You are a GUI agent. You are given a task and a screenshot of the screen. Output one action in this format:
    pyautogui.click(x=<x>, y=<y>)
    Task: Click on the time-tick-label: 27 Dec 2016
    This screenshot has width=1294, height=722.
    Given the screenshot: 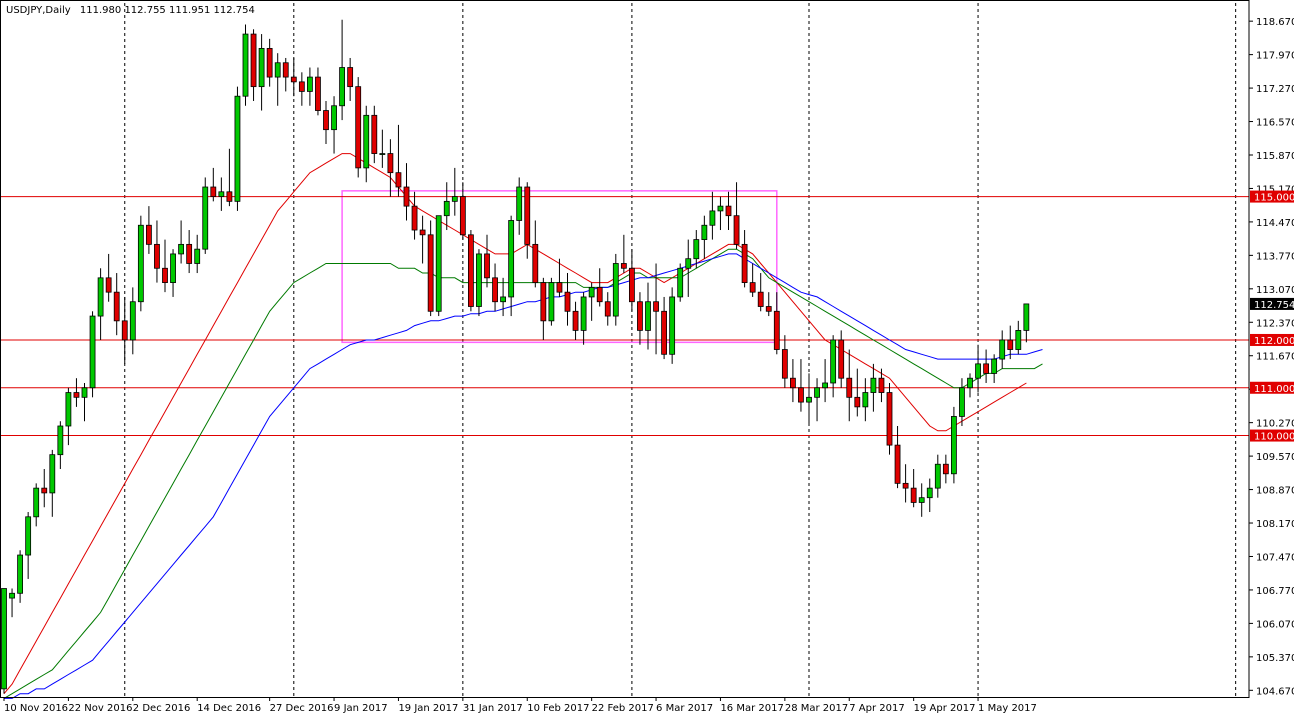 What is the action you would take?
    pyautogui.click(x=302, y=708)
    